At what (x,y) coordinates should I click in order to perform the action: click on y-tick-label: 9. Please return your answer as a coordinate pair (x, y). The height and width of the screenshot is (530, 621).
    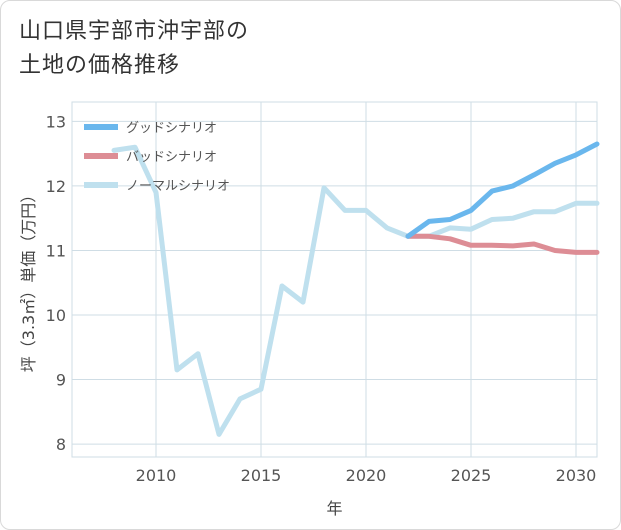
    Looking at the image, I should click on (61, 380).